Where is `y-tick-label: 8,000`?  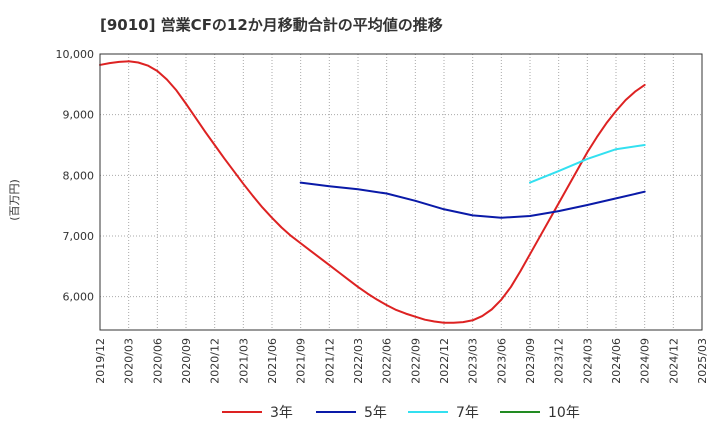
y-tick-label: 8,000 is located at coordinates (79, 175).